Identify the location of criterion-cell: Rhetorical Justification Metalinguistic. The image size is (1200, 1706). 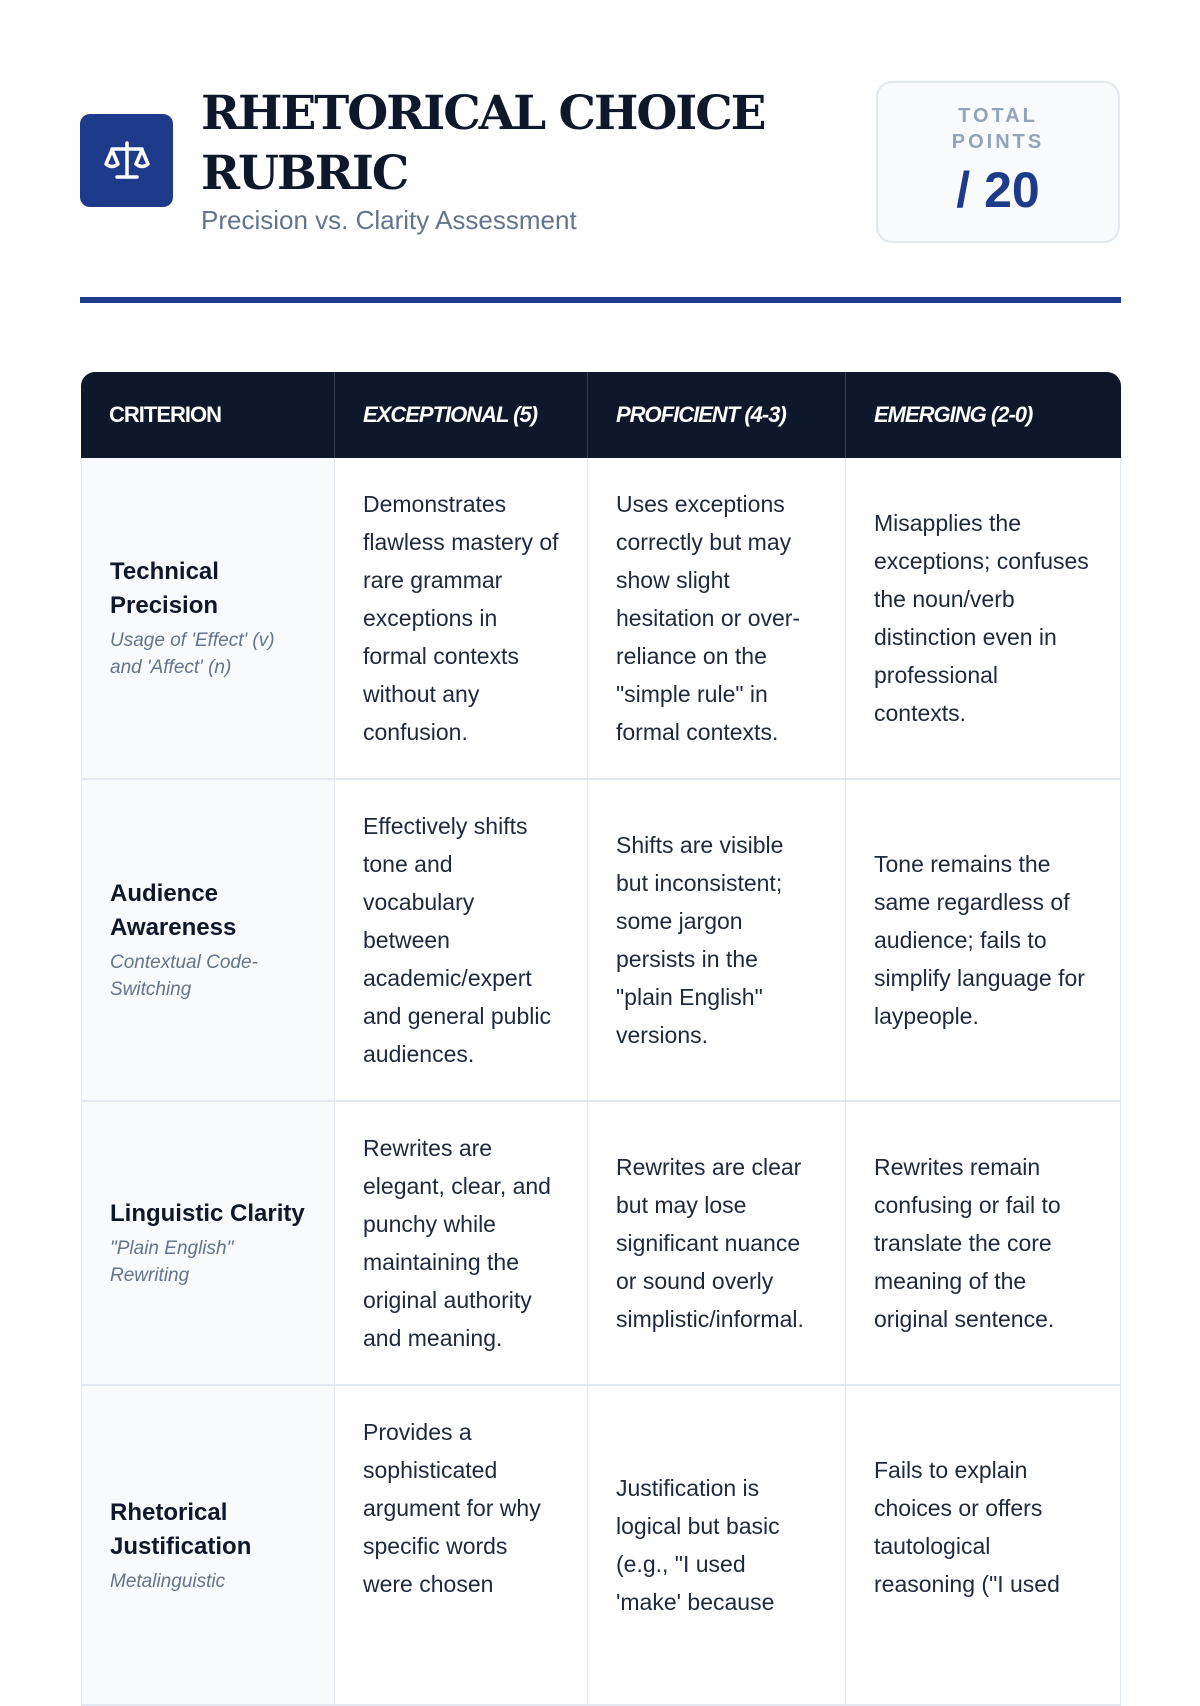
(207, 1546).